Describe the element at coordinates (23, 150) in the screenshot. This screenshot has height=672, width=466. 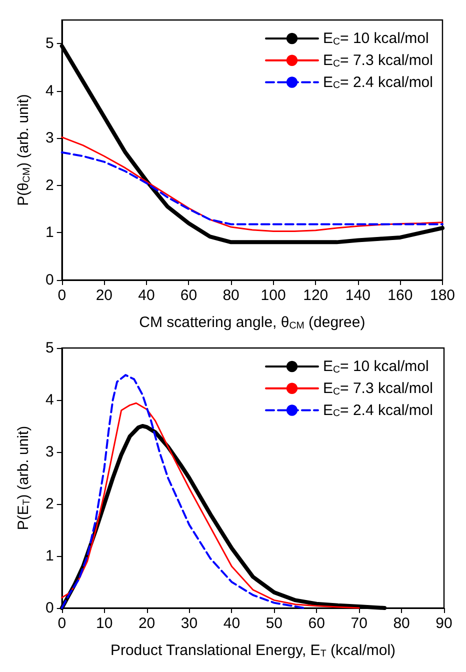
I see `y-axis-title: P(θCM) (arb. unit)` at that location.